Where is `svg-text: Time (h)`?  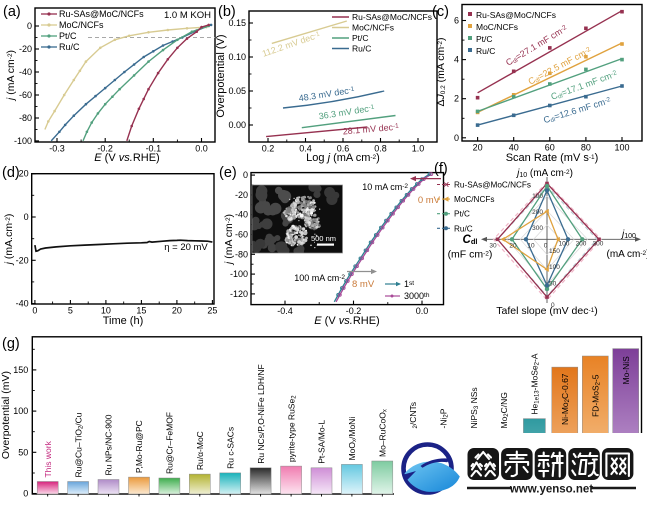
svg-text: Time (h) is located at coordinates (123, 321).